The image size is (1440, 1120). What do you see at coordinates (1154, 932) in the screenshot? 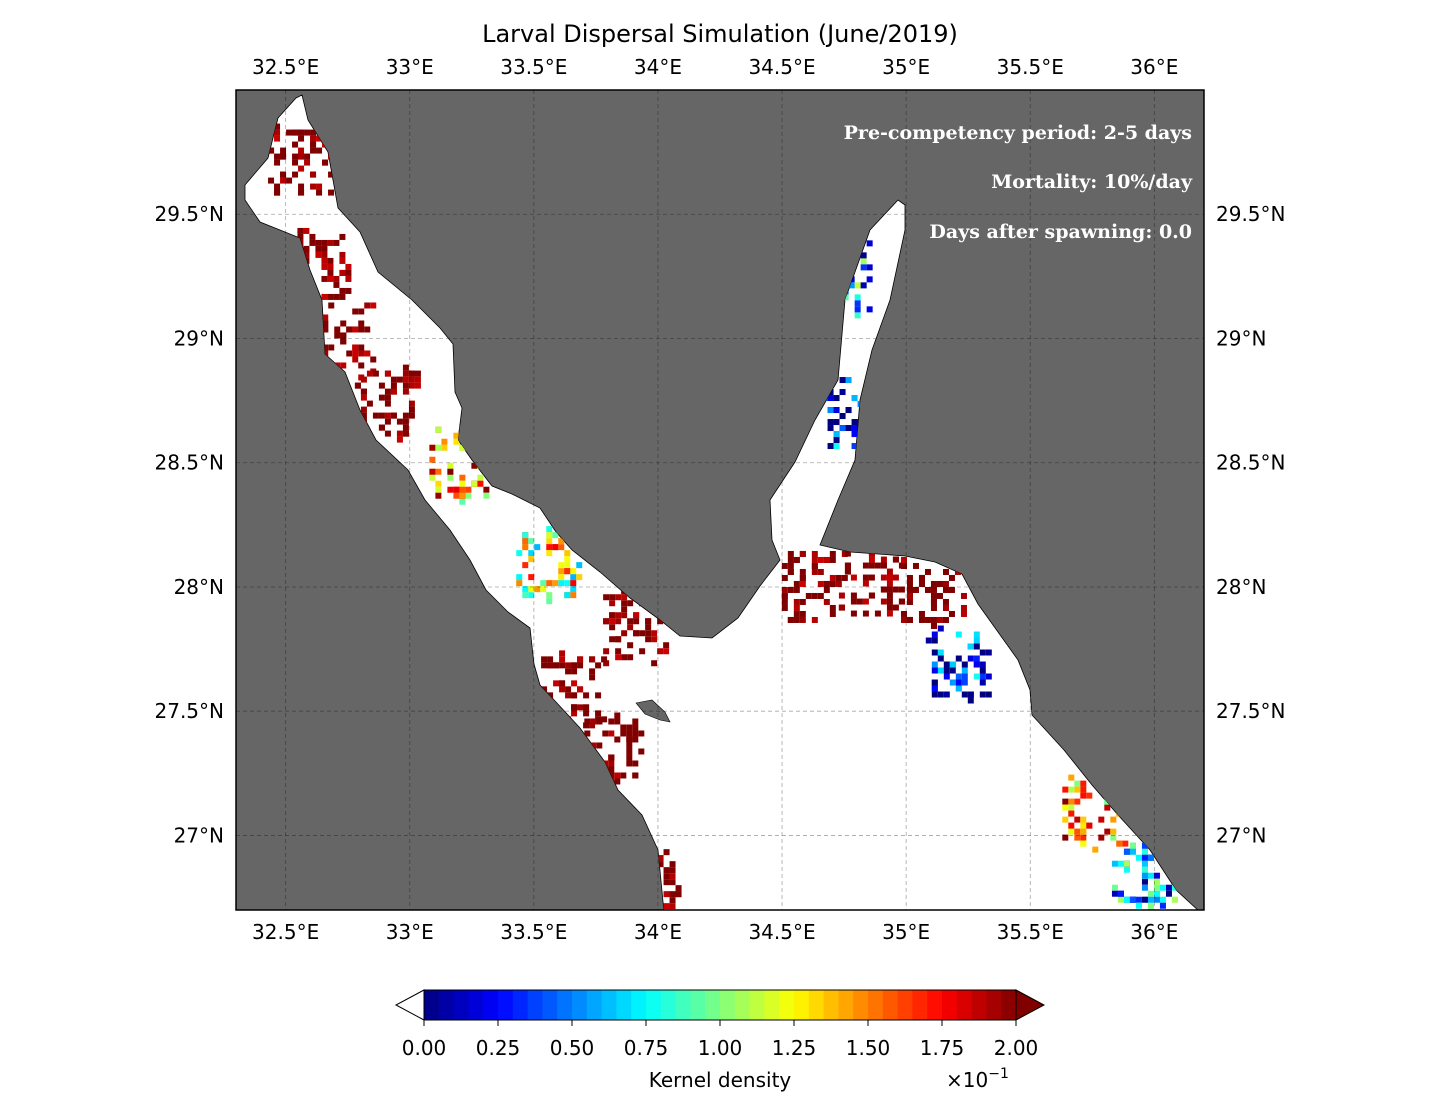
I see `lon-tick-label-bottom: 36°E` at bounding box center [1154, 932].